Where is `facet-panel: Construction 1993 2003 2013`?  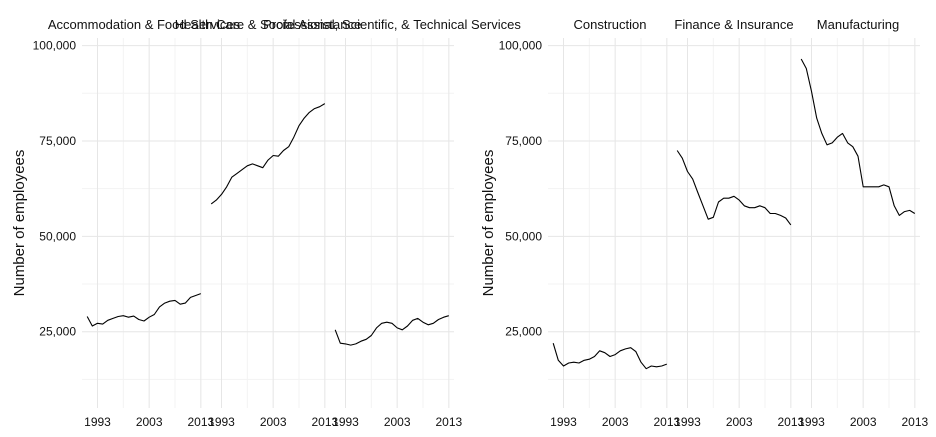 facet-panel: Construction 1993 2003 2013 is located at coordinates (614, 223).